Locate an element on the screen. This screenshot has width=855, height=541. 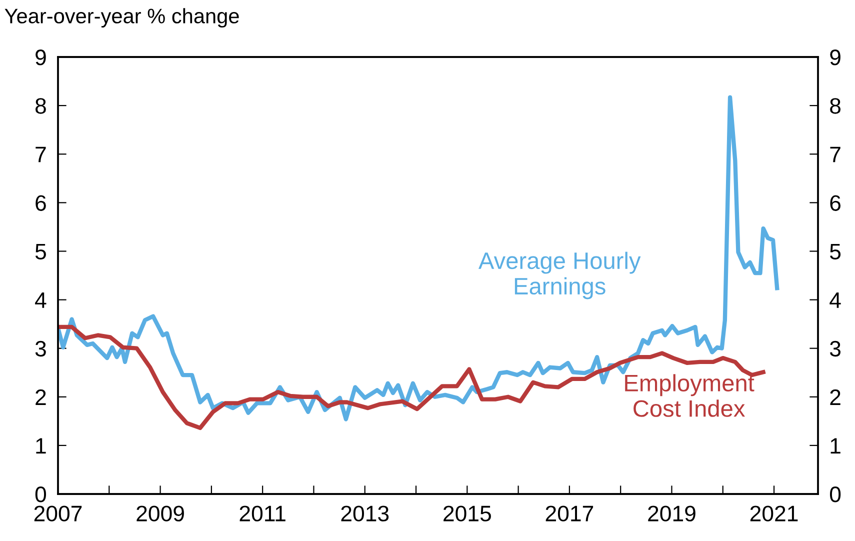
y-tick-label: 7 is located at coordinates (41, 154).